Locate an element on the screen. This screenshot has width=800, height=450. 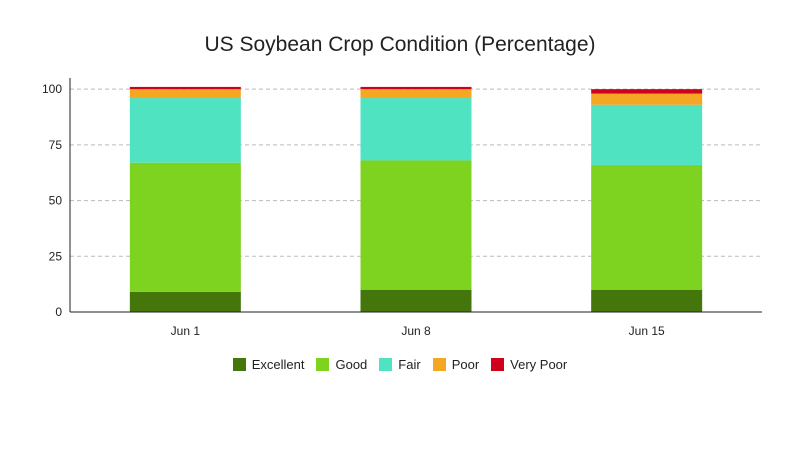
legend-label: Very Poor is located at coordinates (539, 364).